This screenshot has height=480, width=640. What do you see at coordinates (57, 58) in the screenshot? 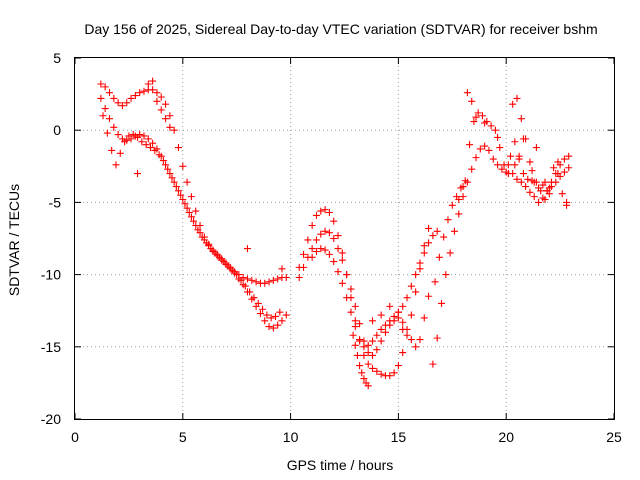
I see `y-tick-label: 5` at bounding box center [57, 58].